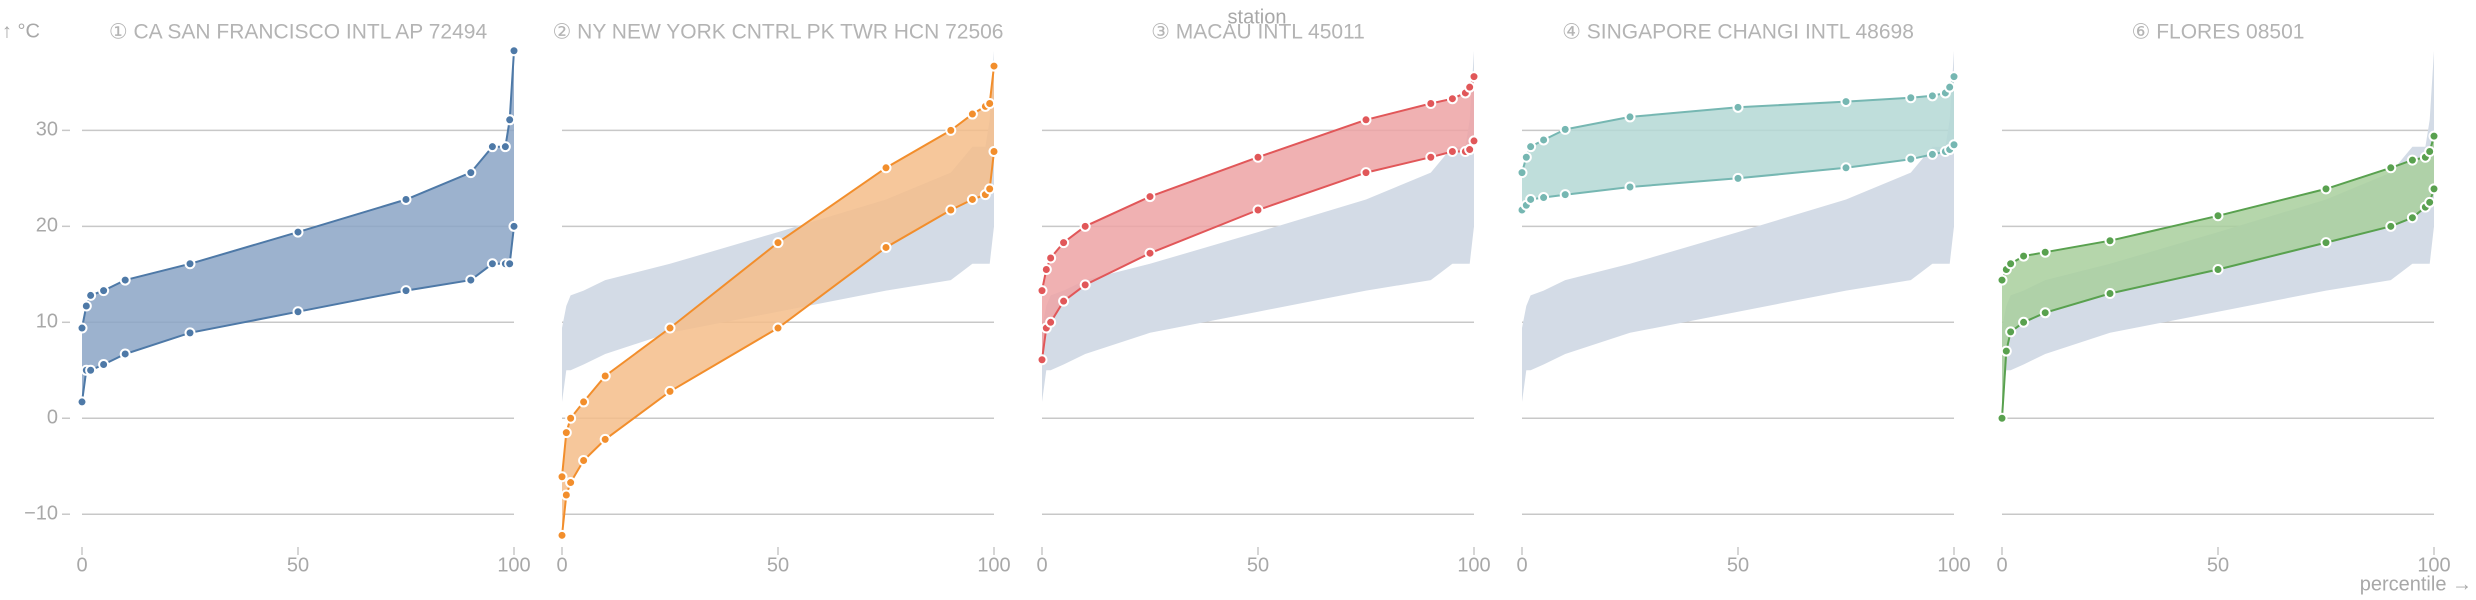 This screenshot has width=2476, height=600. Describe the element at coordinates (298, 32) in the screenshot. I see `facet-title: ① CA SAN FRANCISCO INTL AP 72494` at that location.